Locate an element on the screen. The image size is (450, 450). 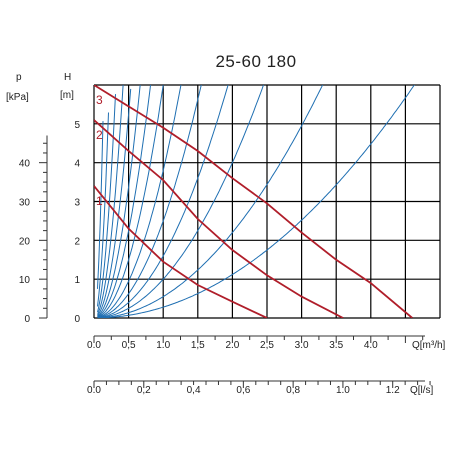
flow-ls-axis: Q[l/s] 0.0 0,2 0,4 0,6 0,8 1.0 1.2 is located at coordinates (260, 388).